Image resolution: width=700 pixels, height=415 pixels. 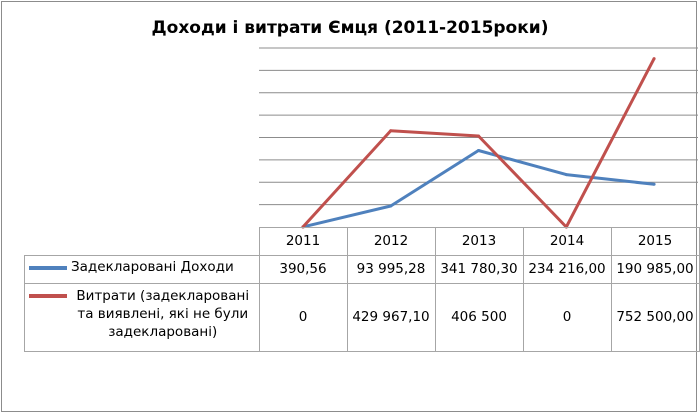 I want to click on legend-entry-income: Задекларовані Доходи, so click(x=142, y=269).